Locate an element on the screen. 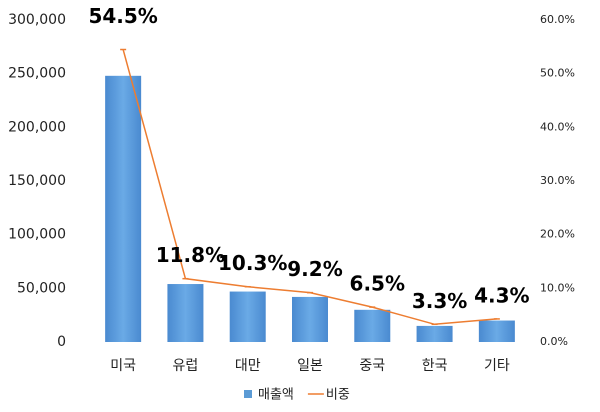 The height and width of the screenshot is (412, 600). x-tick-label: 한국 is located at coordinates (435, 366).